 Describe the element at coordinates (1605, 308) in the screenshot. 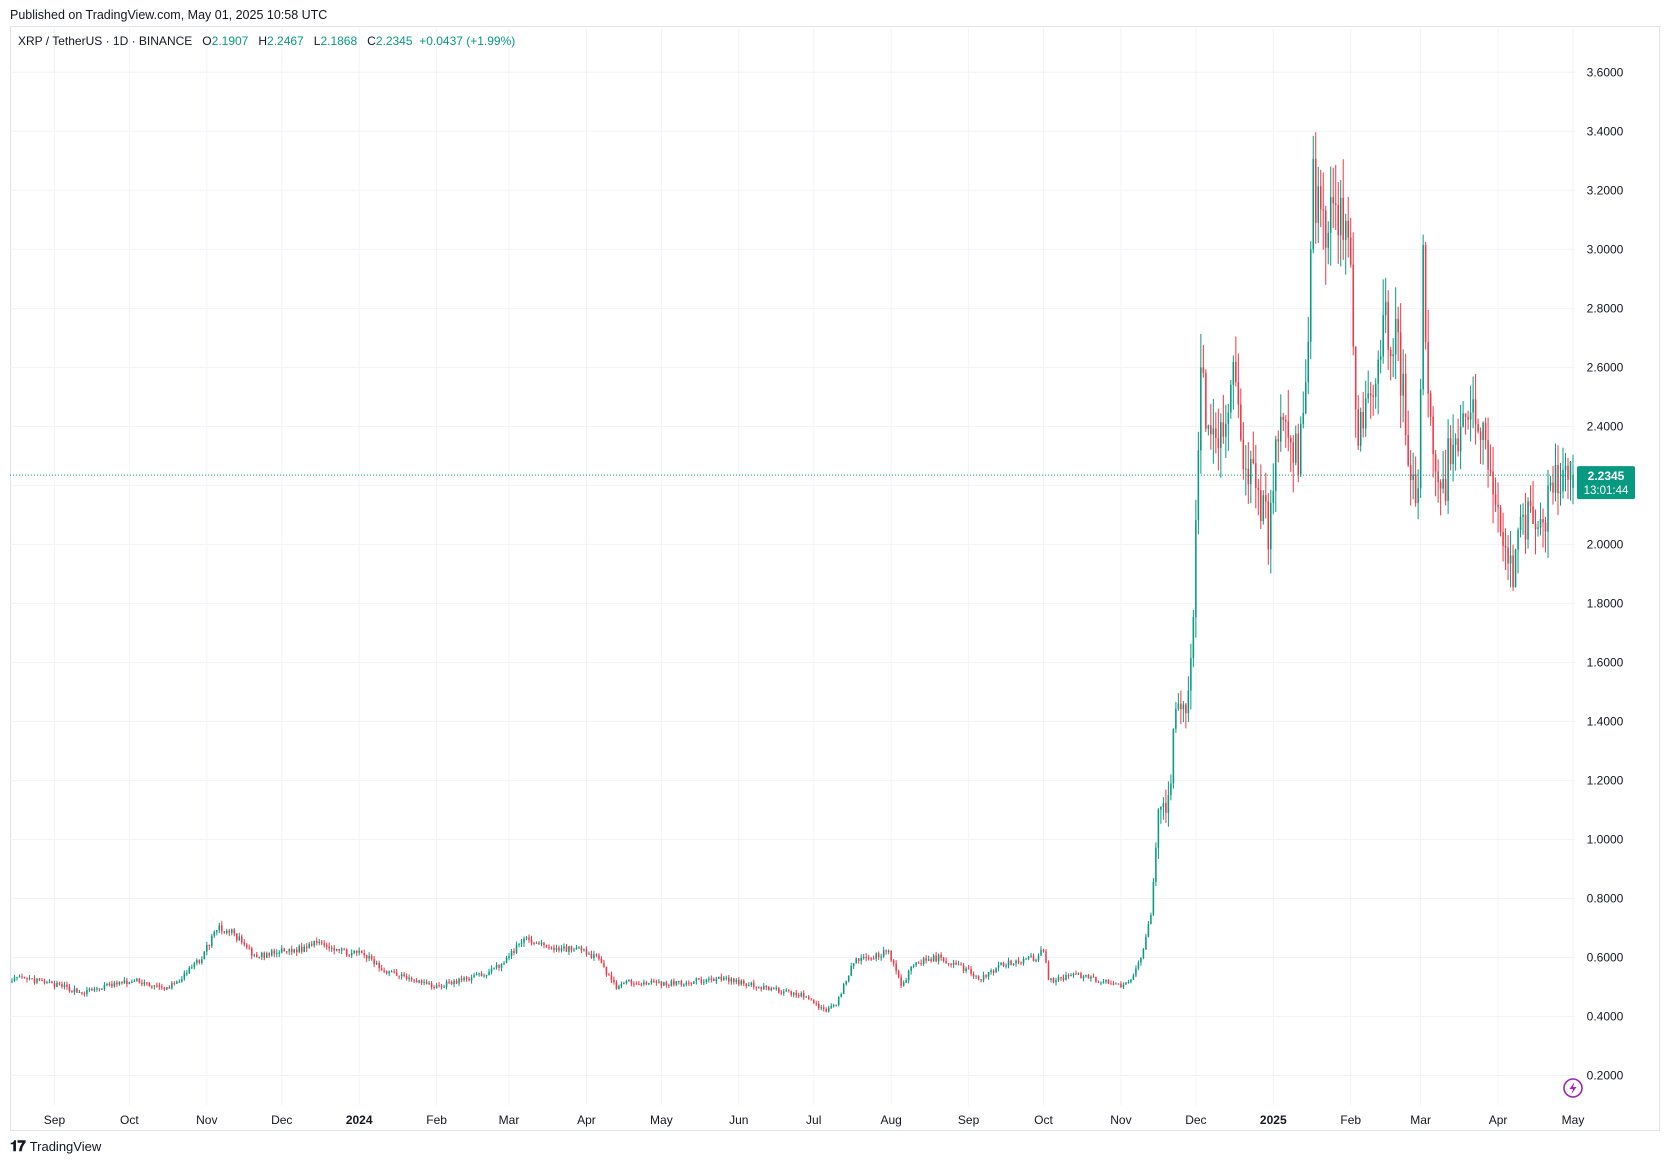

I see `price-tick-label: 2.8000` at that location.